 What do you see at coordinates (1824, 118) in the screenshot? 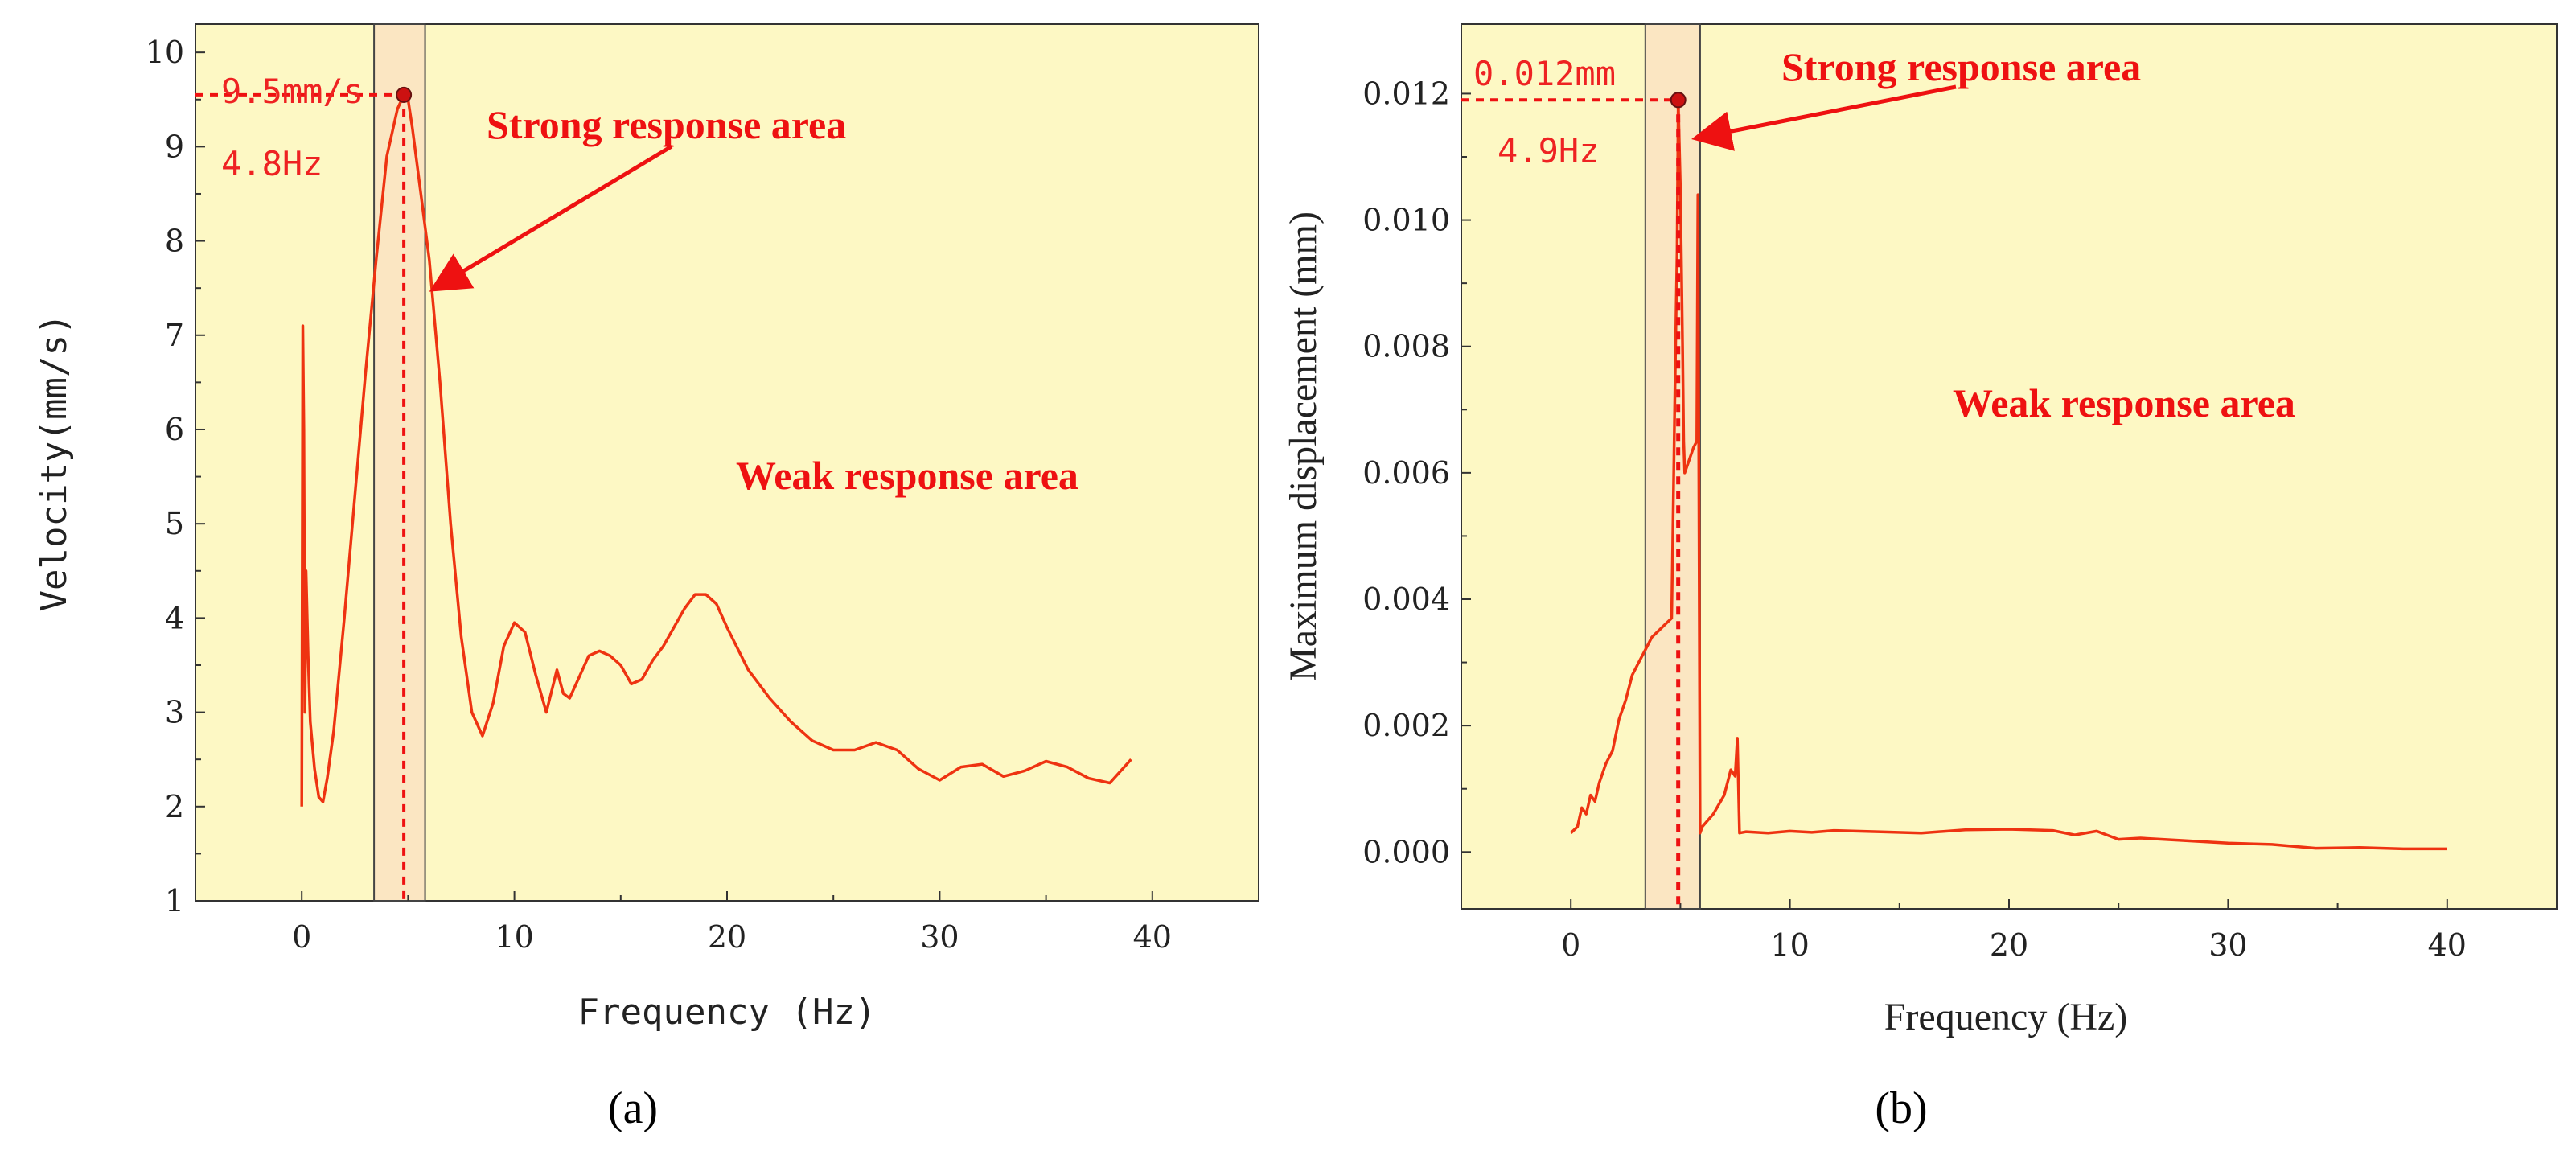
I see `strong-response-arrow-b` at bounding box center [1824, 118].